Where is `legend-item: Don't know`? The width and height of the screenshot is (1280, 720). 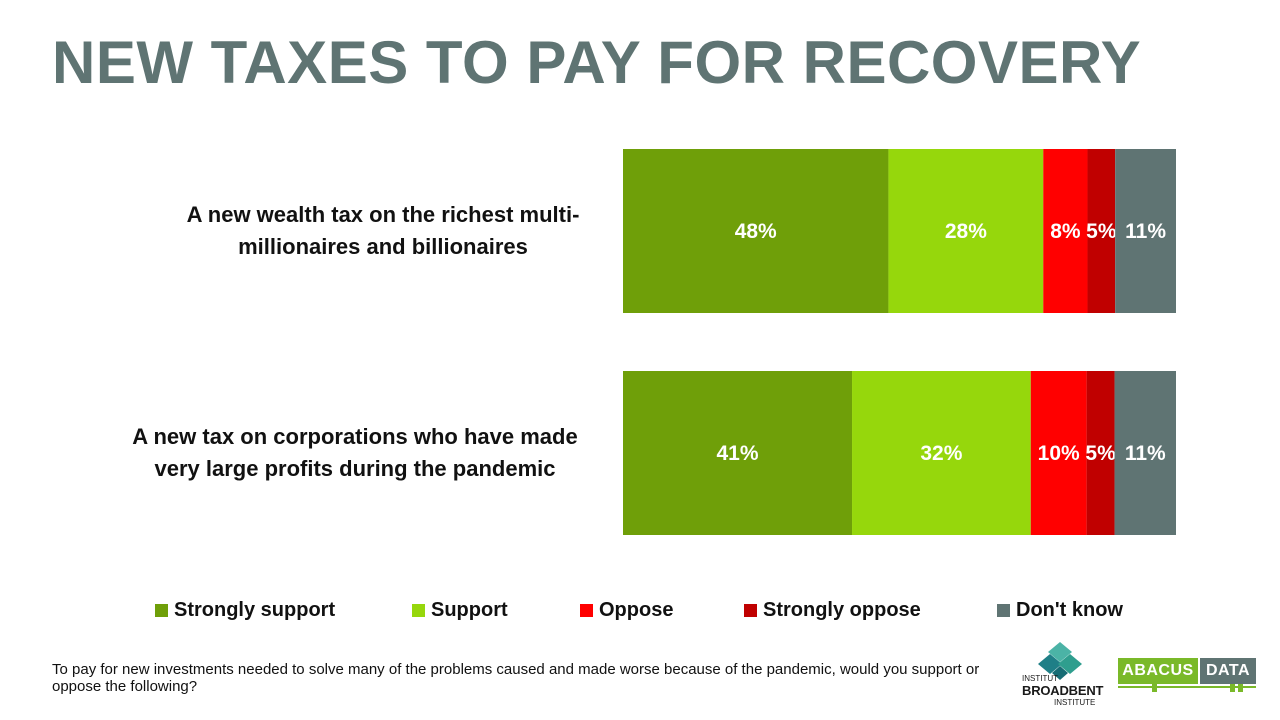 legend-item: Don't know is located at coordinates (1060, 610).